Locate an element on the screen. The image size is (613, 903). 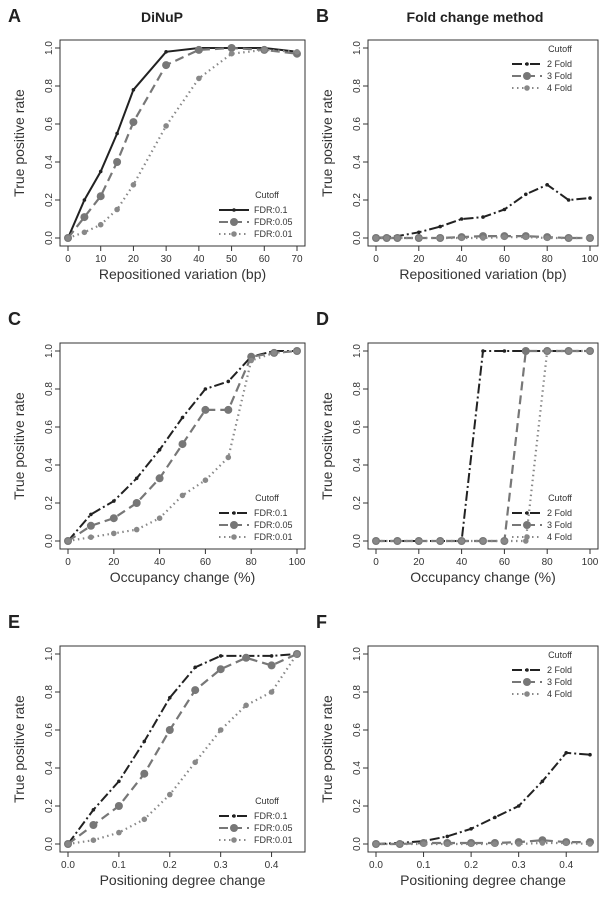
x-tick-label: 40 is located at coordinates (160, 562).